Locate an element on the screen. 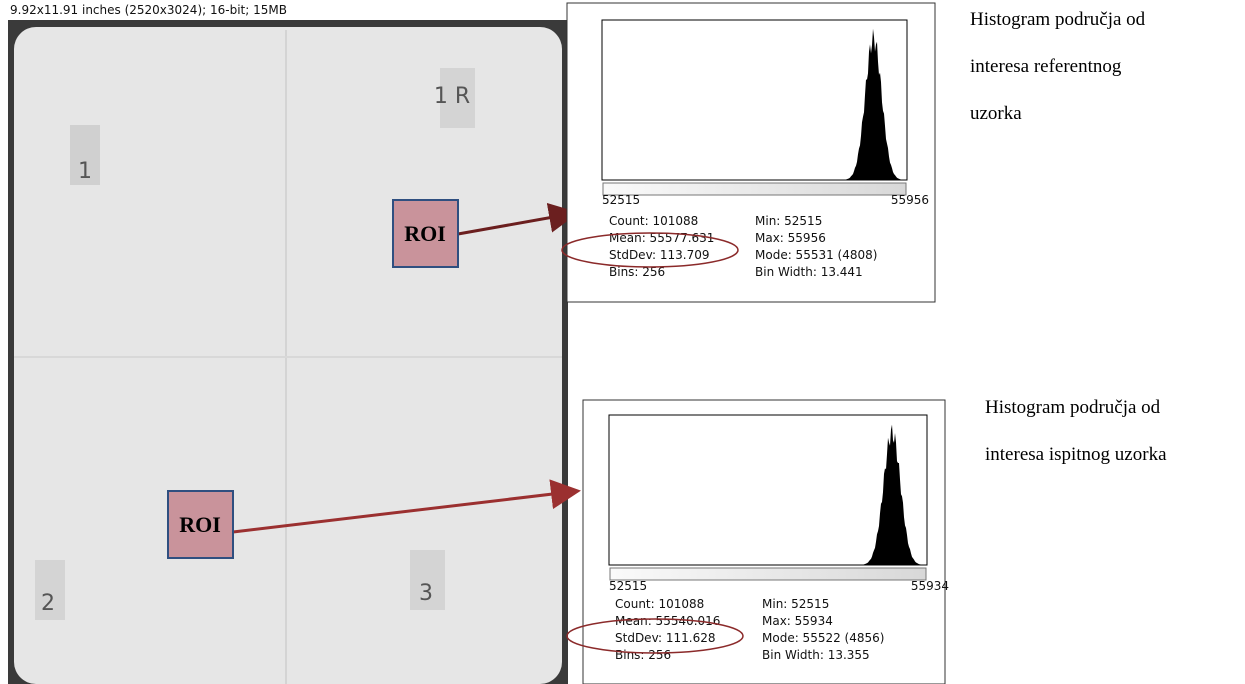 The height and width of the screenshot is (684, 1245). stat: Max: 55934 is located at coordinates (797, 621).